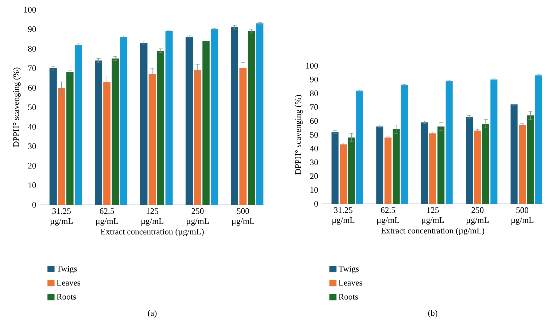 The width and height of the screenshot is (550, 324). I want to click on text: (b), so click(433, 314).